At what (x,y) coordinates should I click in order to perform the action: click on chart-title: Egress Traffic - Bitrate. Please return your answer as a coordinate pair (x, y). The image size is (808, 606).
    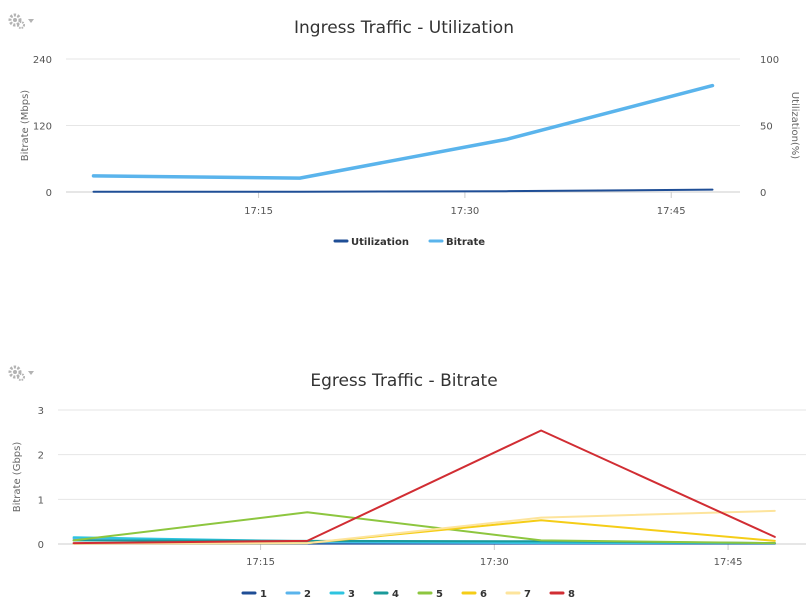
    Looking at the image, I should click on (403, 381).